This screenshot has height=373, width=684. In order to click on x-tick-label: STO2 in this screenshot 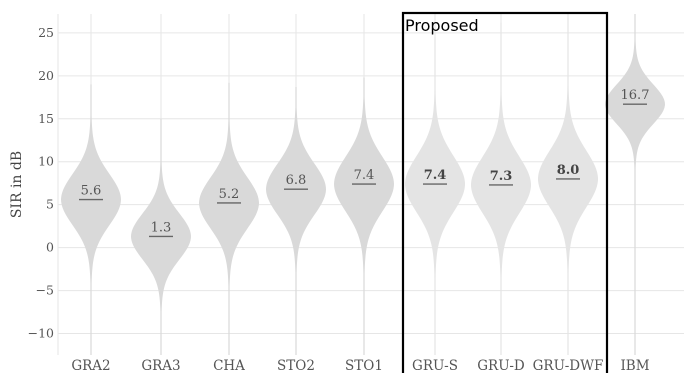, I will do `click(296, 365)`.